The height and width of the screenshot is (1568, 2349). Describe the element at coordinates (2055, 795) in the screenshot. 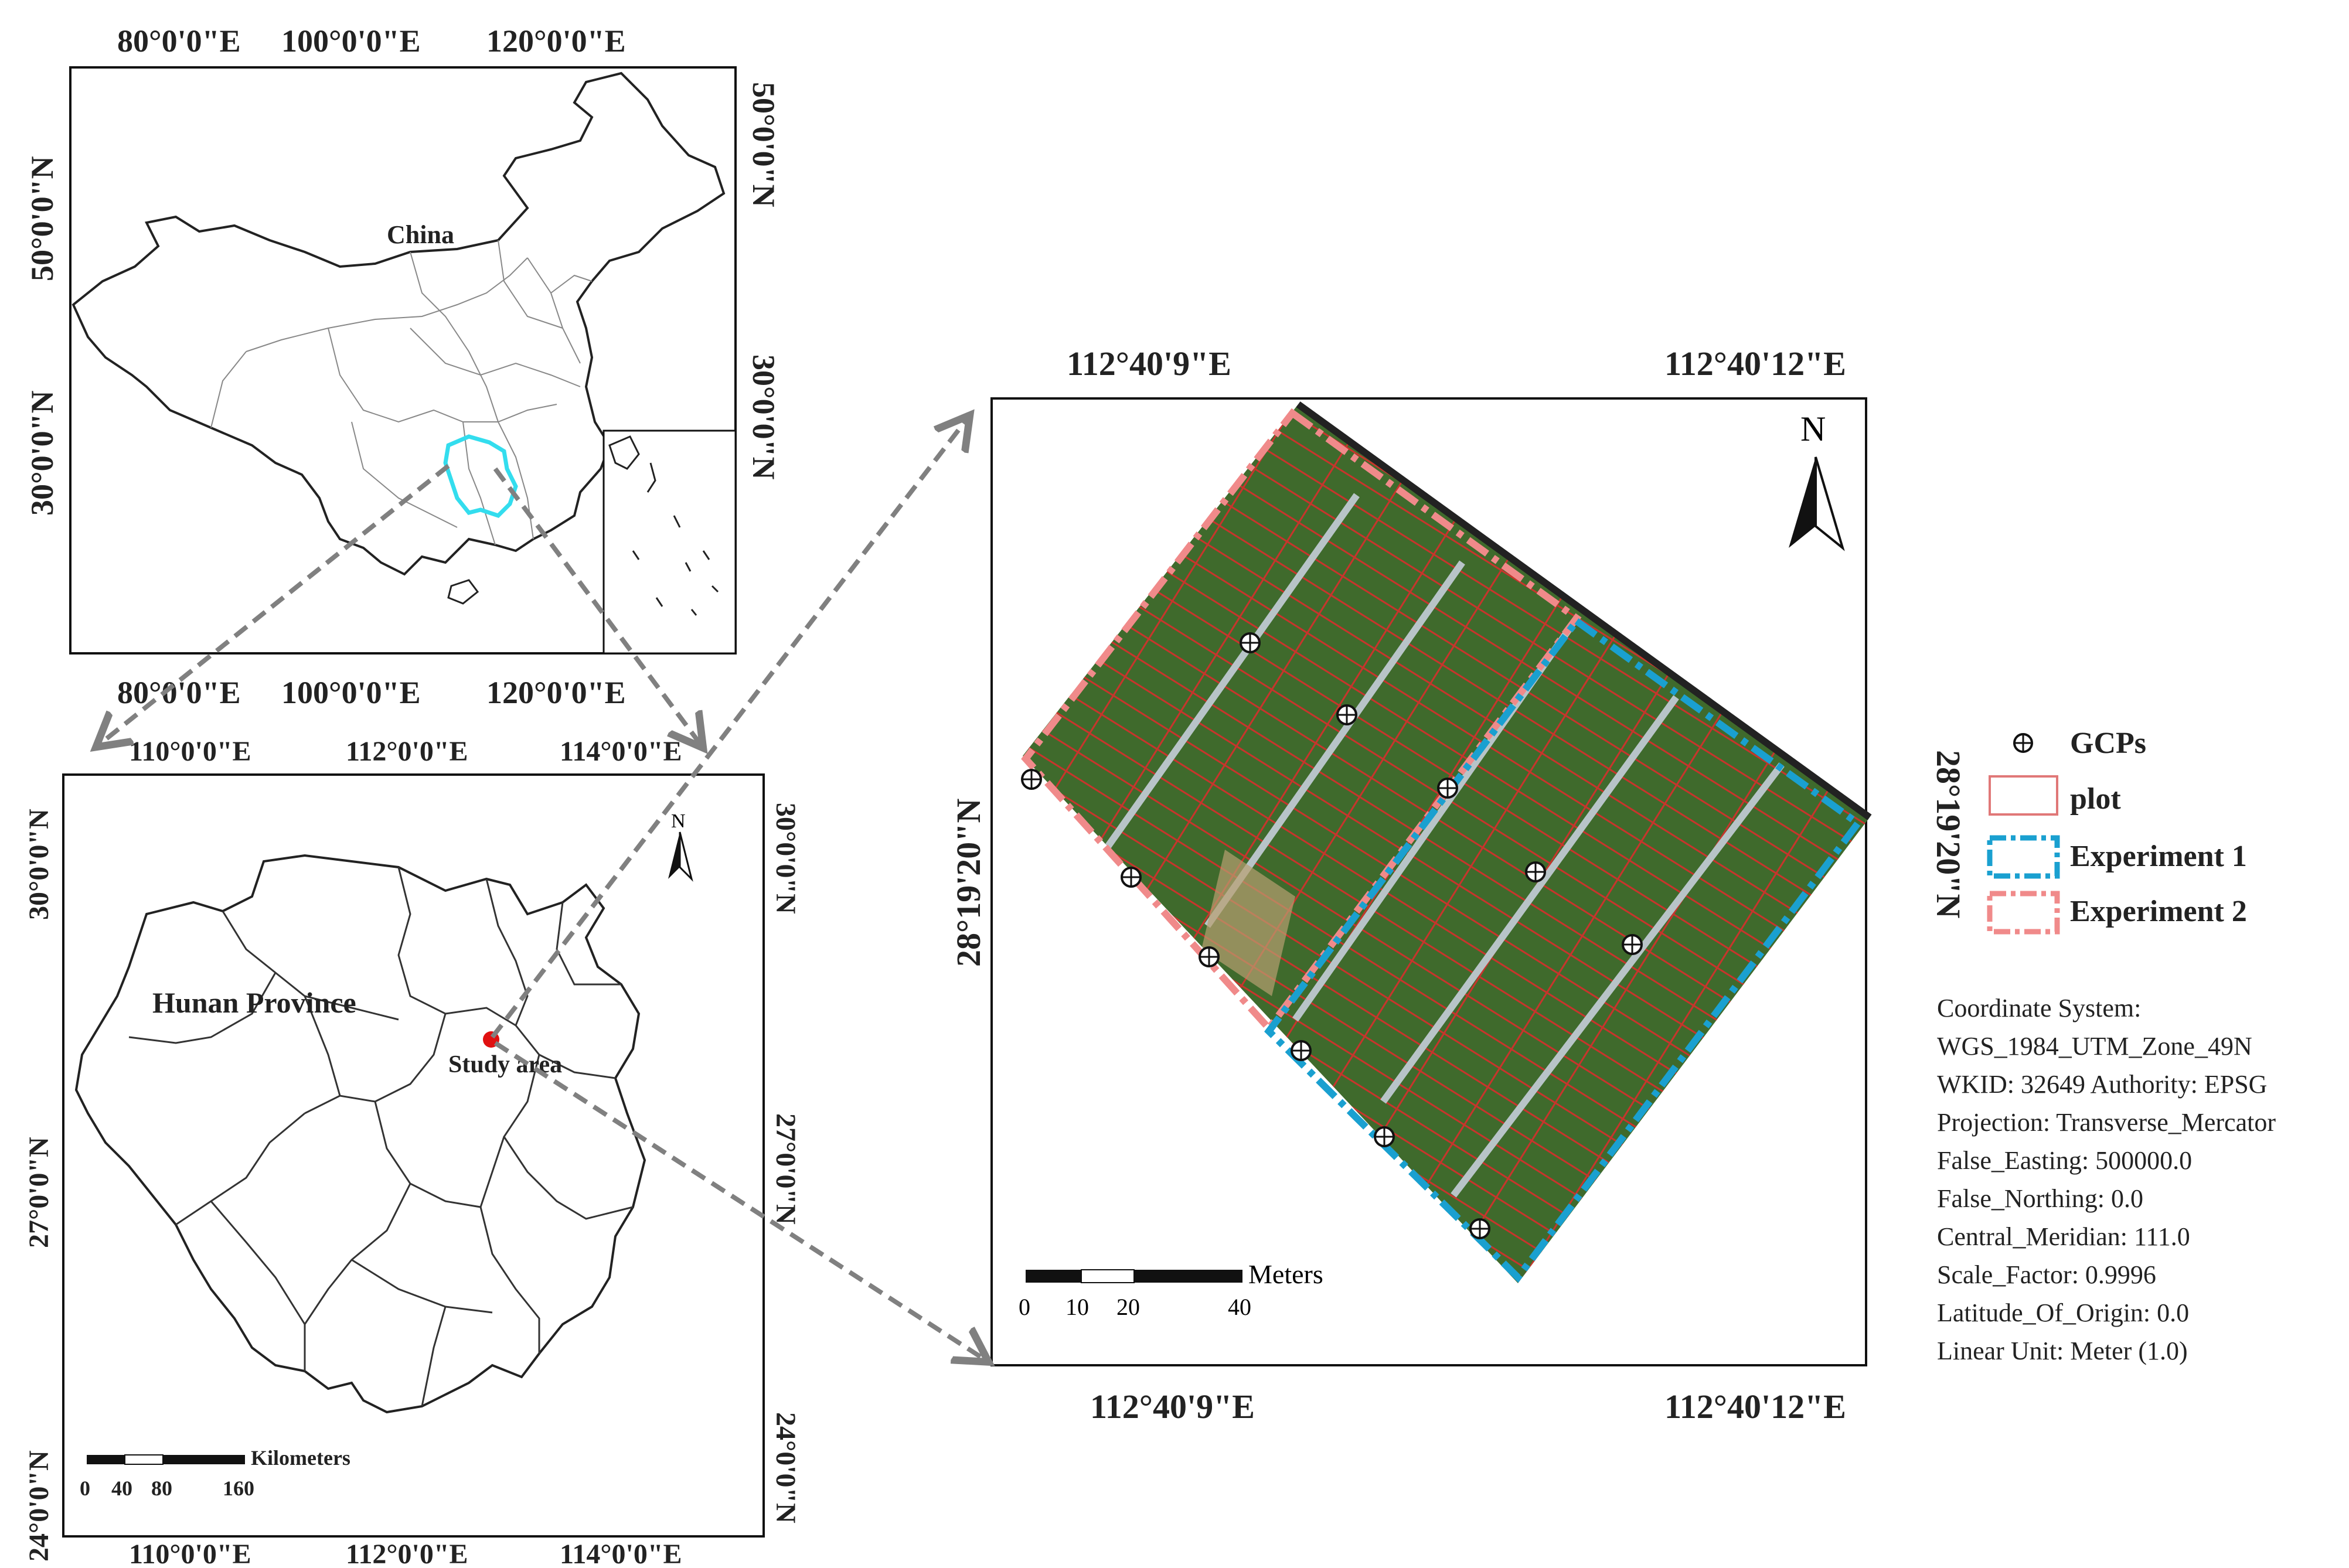

I see `legend-item-plot: plot` at that location.